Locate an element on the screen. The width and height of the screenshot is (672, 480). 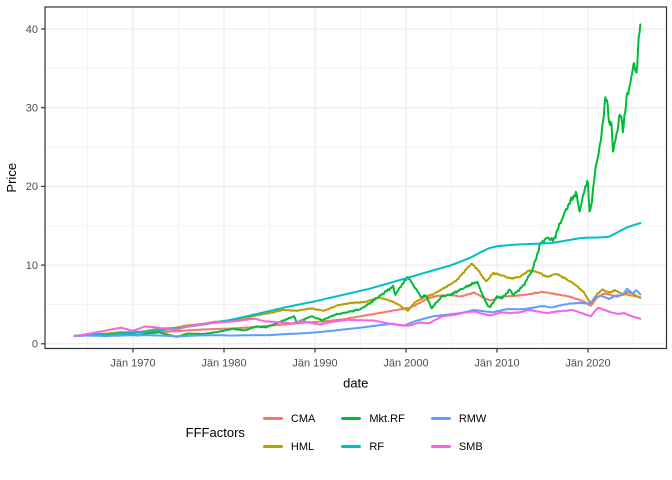
series-line-CMA is located at coordinates (357, 313).